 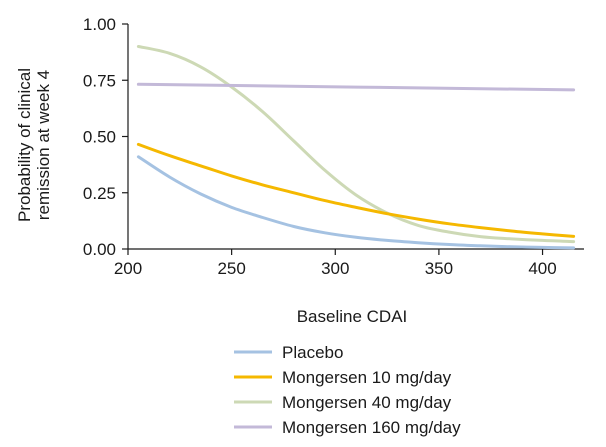 What do you see at coordinates (99, 193) in the screenshot?
I see `y-tick-label: 0.25` at bounding box center [99, 193].